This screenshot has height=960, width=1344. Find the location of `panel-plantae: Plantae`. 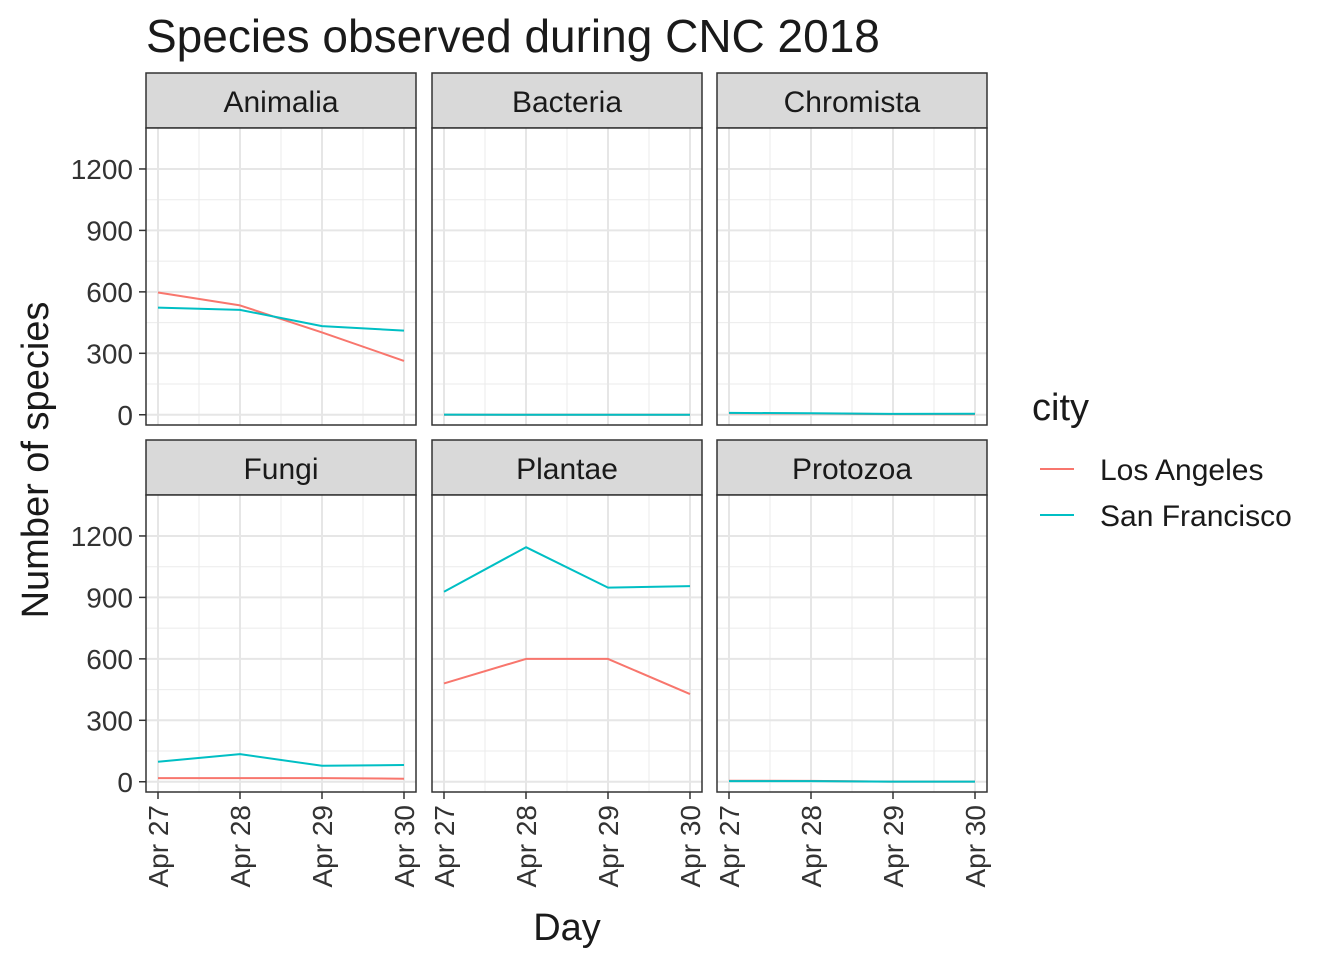

panel-plantae: Plantae is located at coordinates (567, 616).